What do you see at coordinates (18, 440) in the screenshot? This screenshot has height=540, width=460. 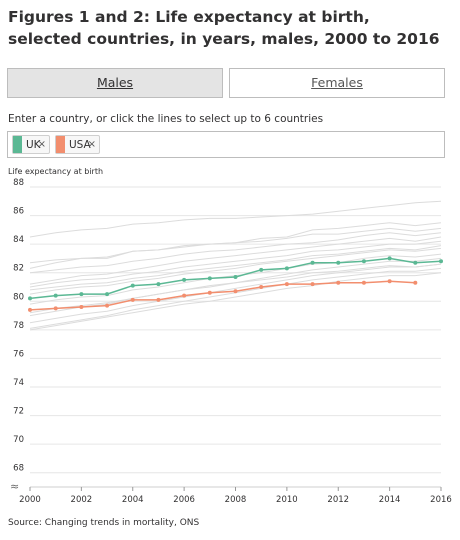 I see `y-tick-label: 70` at bounding box center [18, 440].